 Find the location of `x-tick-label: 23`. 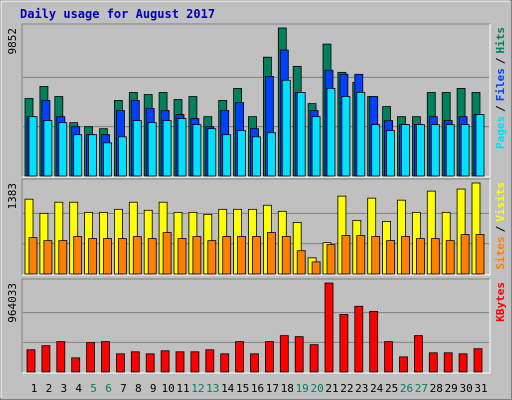

x-tick-label: 23 is located at coordinates (361, 388).